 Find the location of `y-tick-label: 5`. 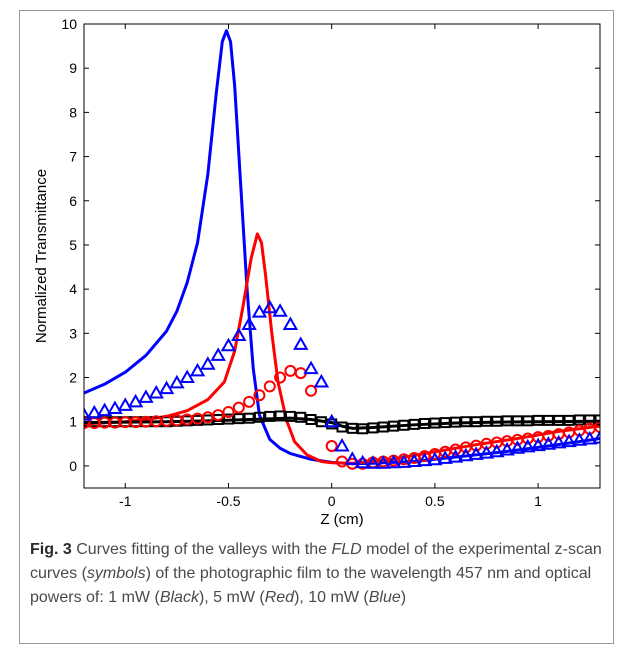

y-tick-label: 5 is located at coordinates (73, 245).